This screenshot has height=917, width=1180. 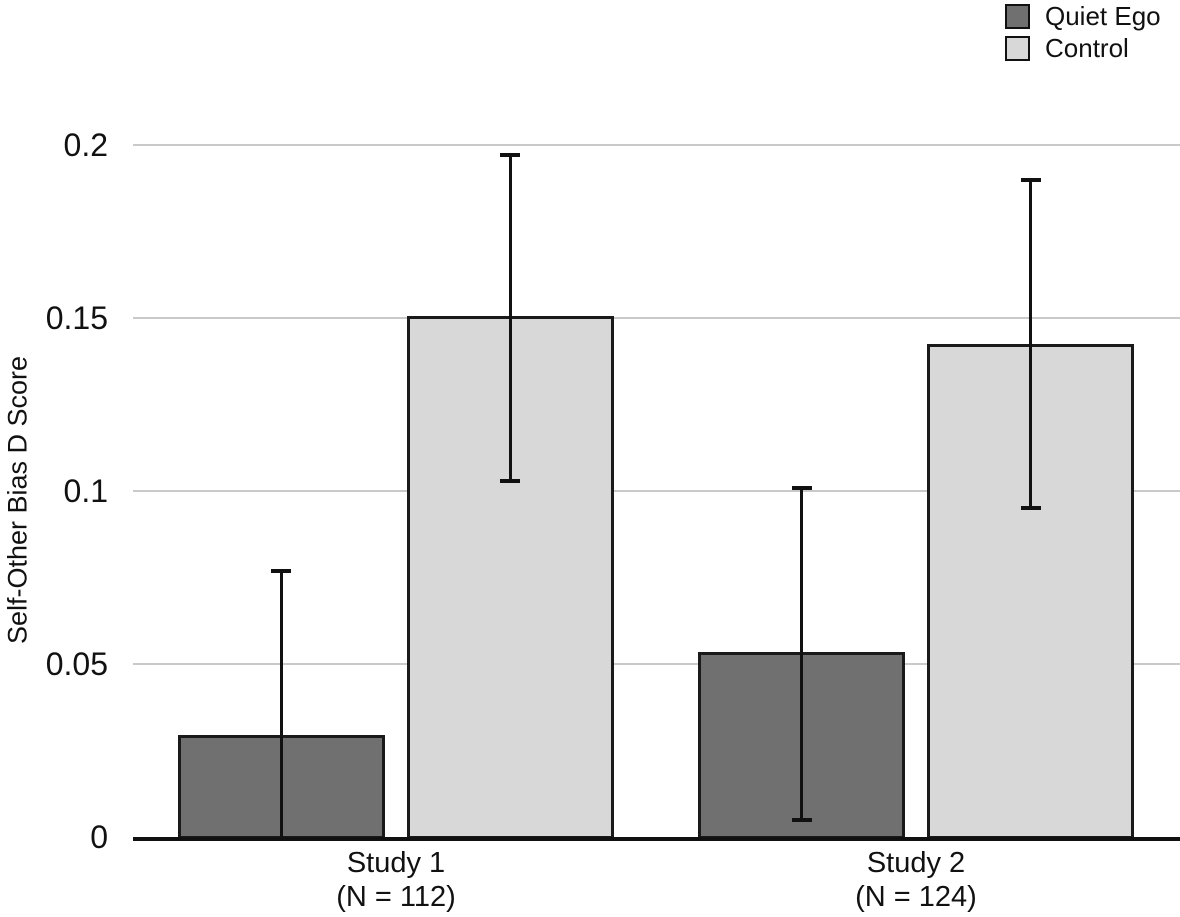 What do you see at coordinates (802, 820) in the screenshot?
I see `error-bar-quiet-ego-study-2-cap-bottom` at bounding box center [802, 820].